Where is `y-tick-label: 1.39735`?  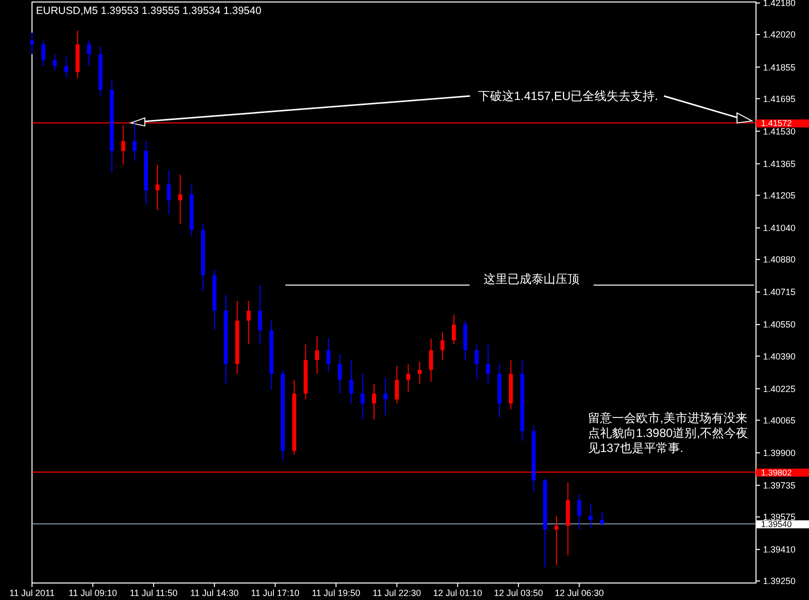
y-tick-label: 1.39735 is located at coordinates (779, 485).